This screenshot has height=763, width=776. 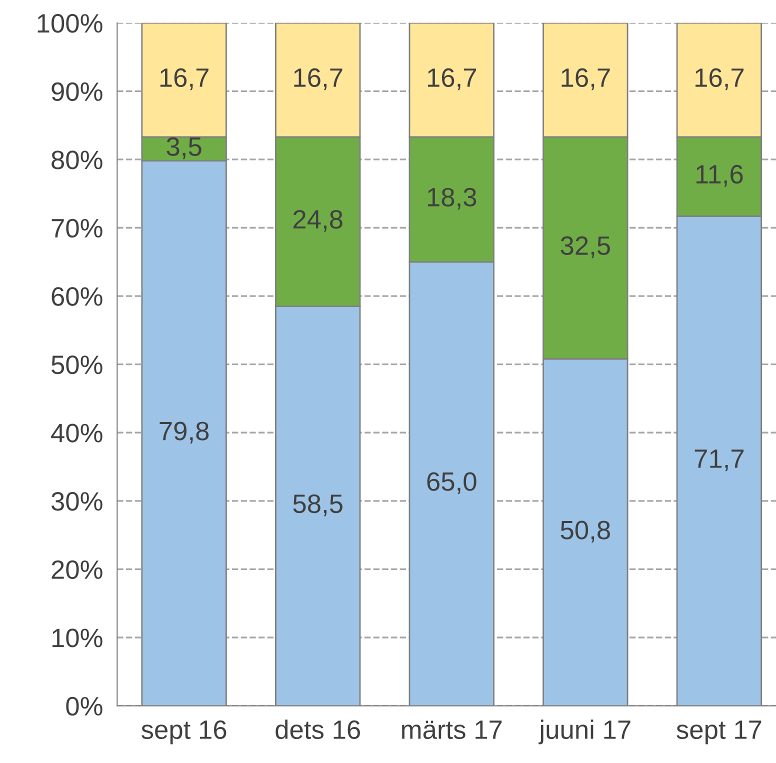 What do you see at coordinates (452, 730) in the screenshot?
I see `x-tick-label: märts 17` at bounding box center [452, 730].